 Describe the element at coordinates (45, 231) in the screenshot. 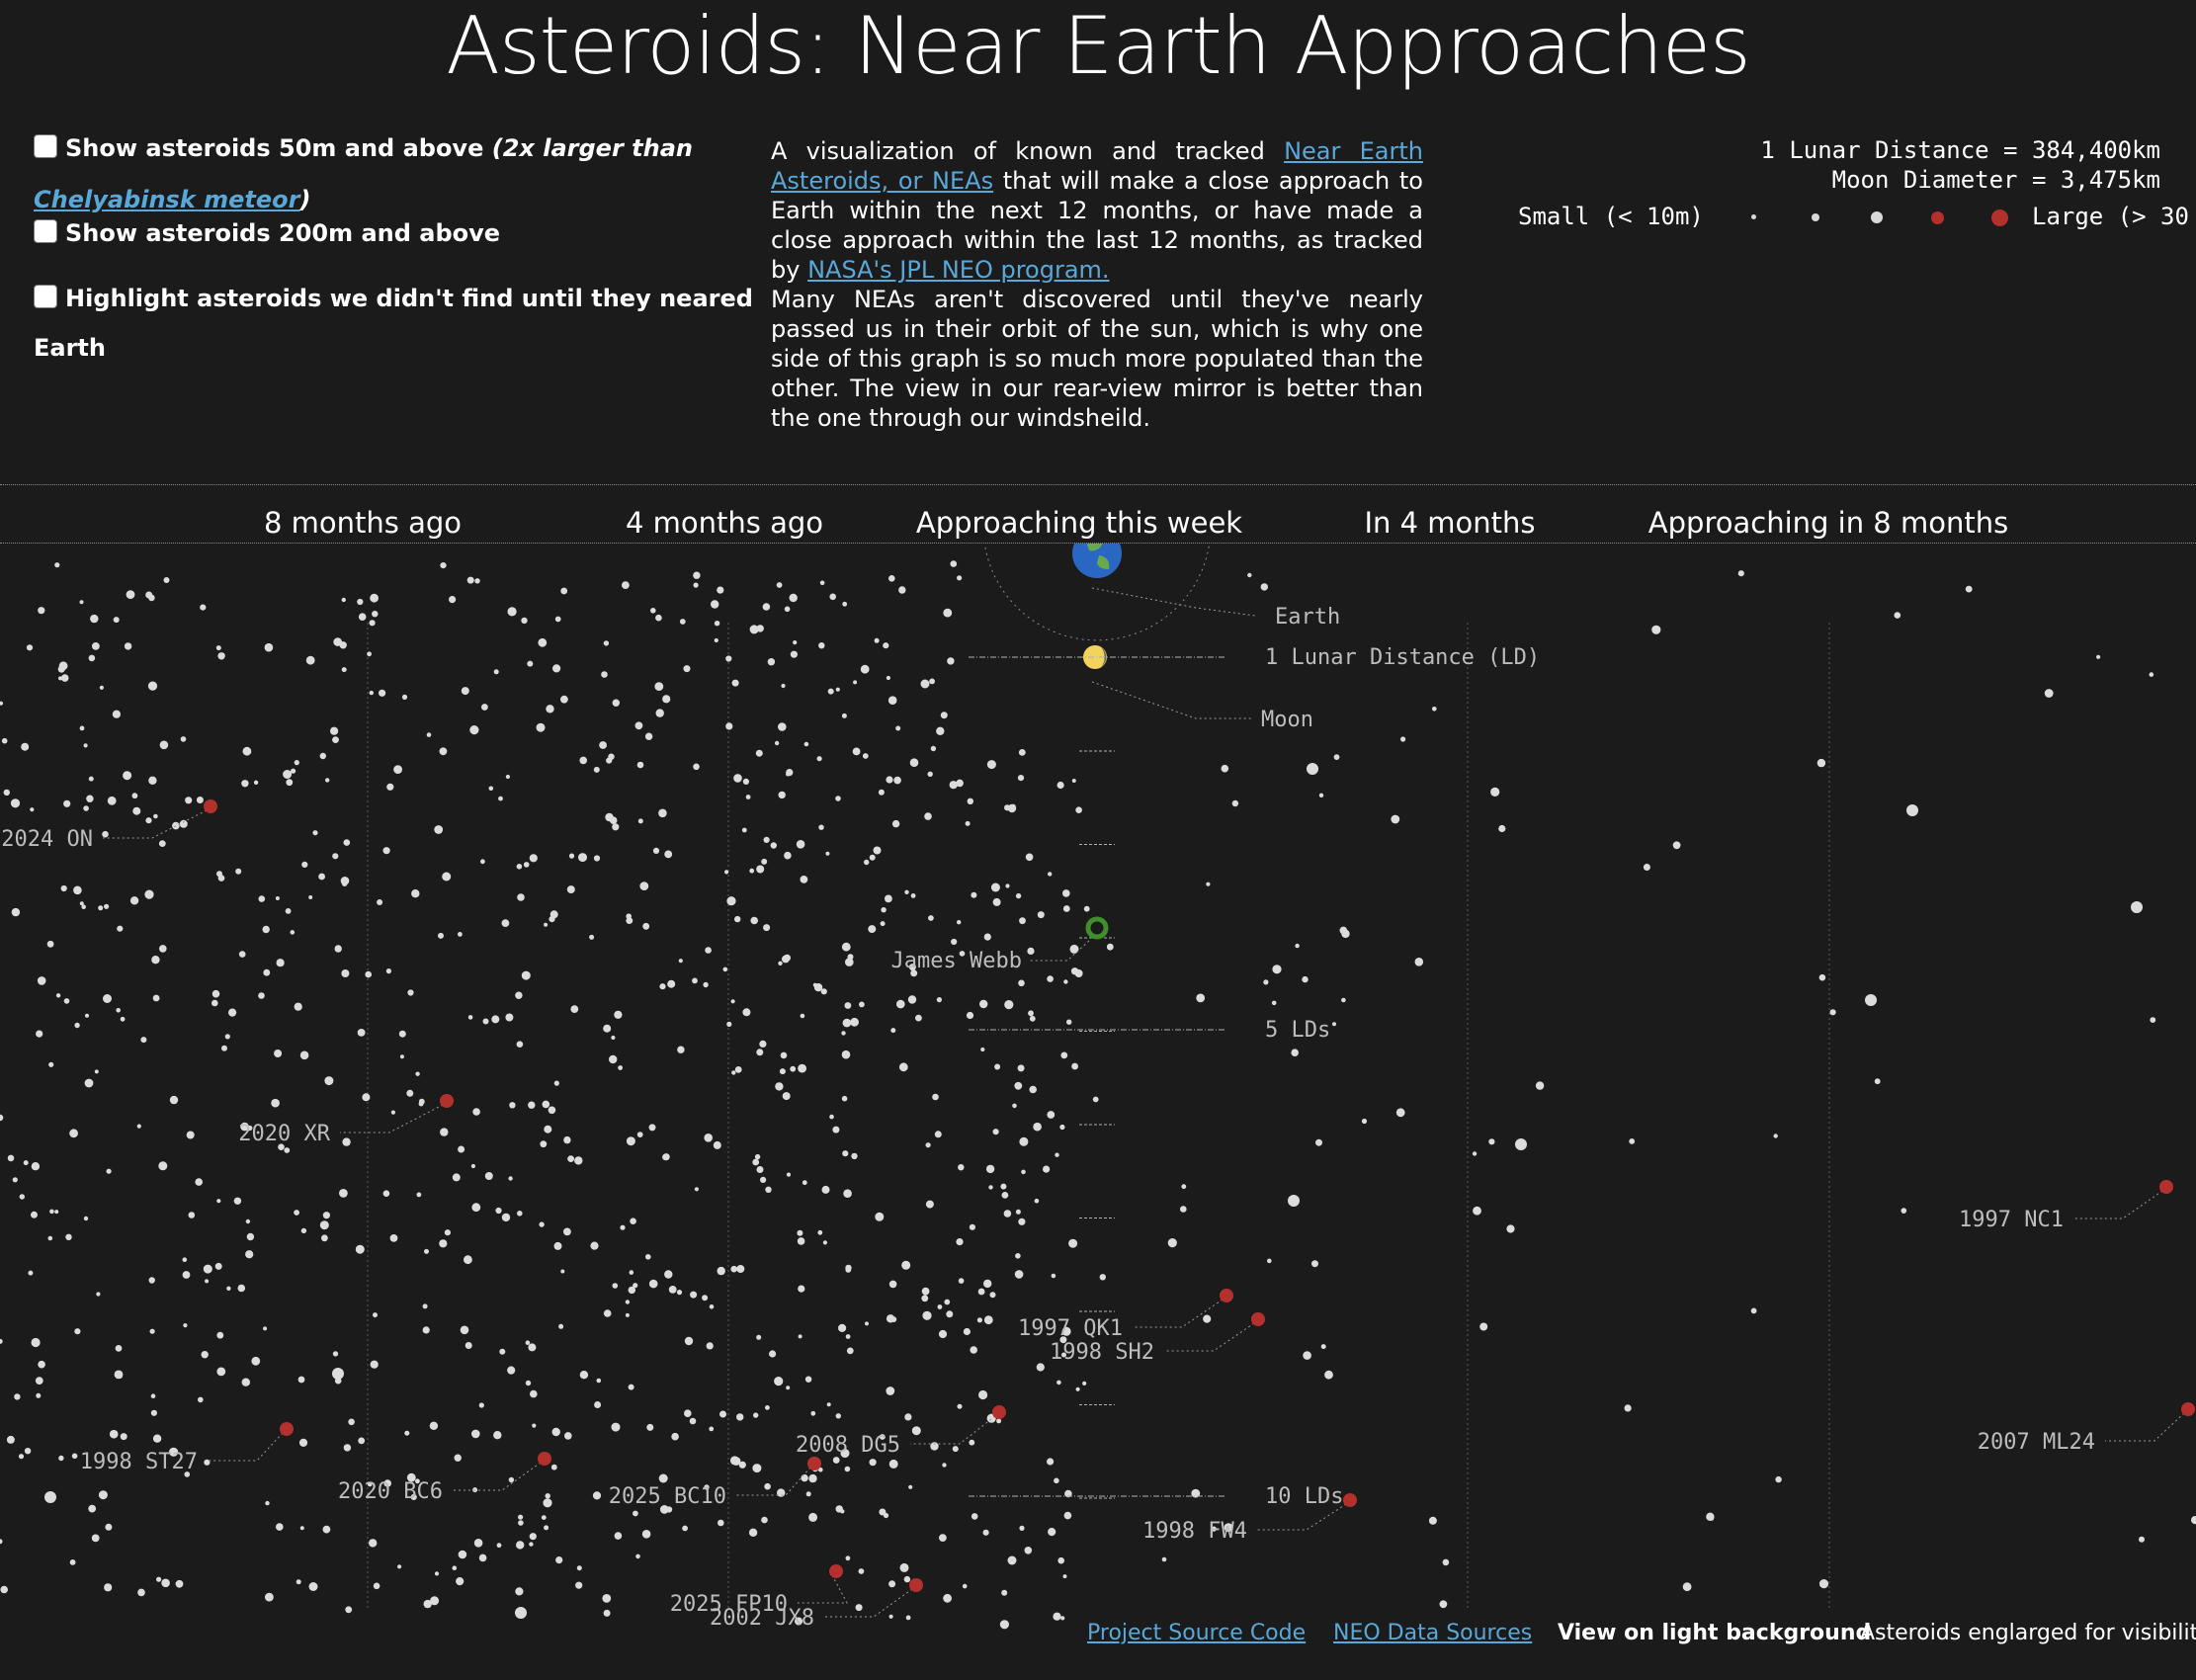

I see `option-200m-checkbox` at that location.